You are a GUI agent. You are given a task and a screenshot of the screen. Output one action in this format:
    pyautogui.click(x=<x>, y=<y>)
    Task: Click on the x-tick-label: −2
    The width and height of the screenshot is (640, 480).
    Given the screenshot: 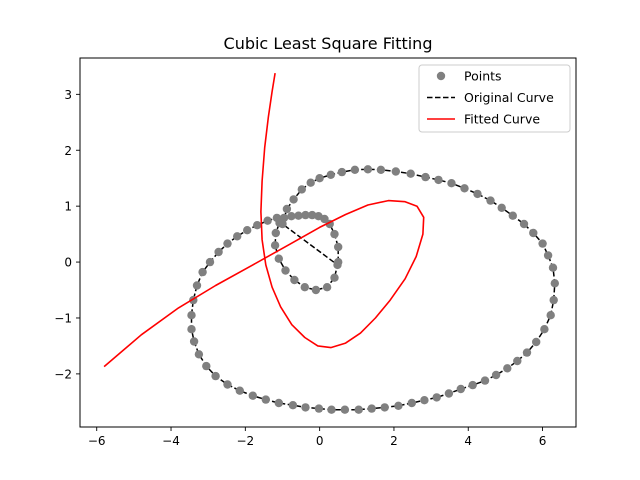 What is the action you would take?
    pyautogui.click(x=245, y=441)
    